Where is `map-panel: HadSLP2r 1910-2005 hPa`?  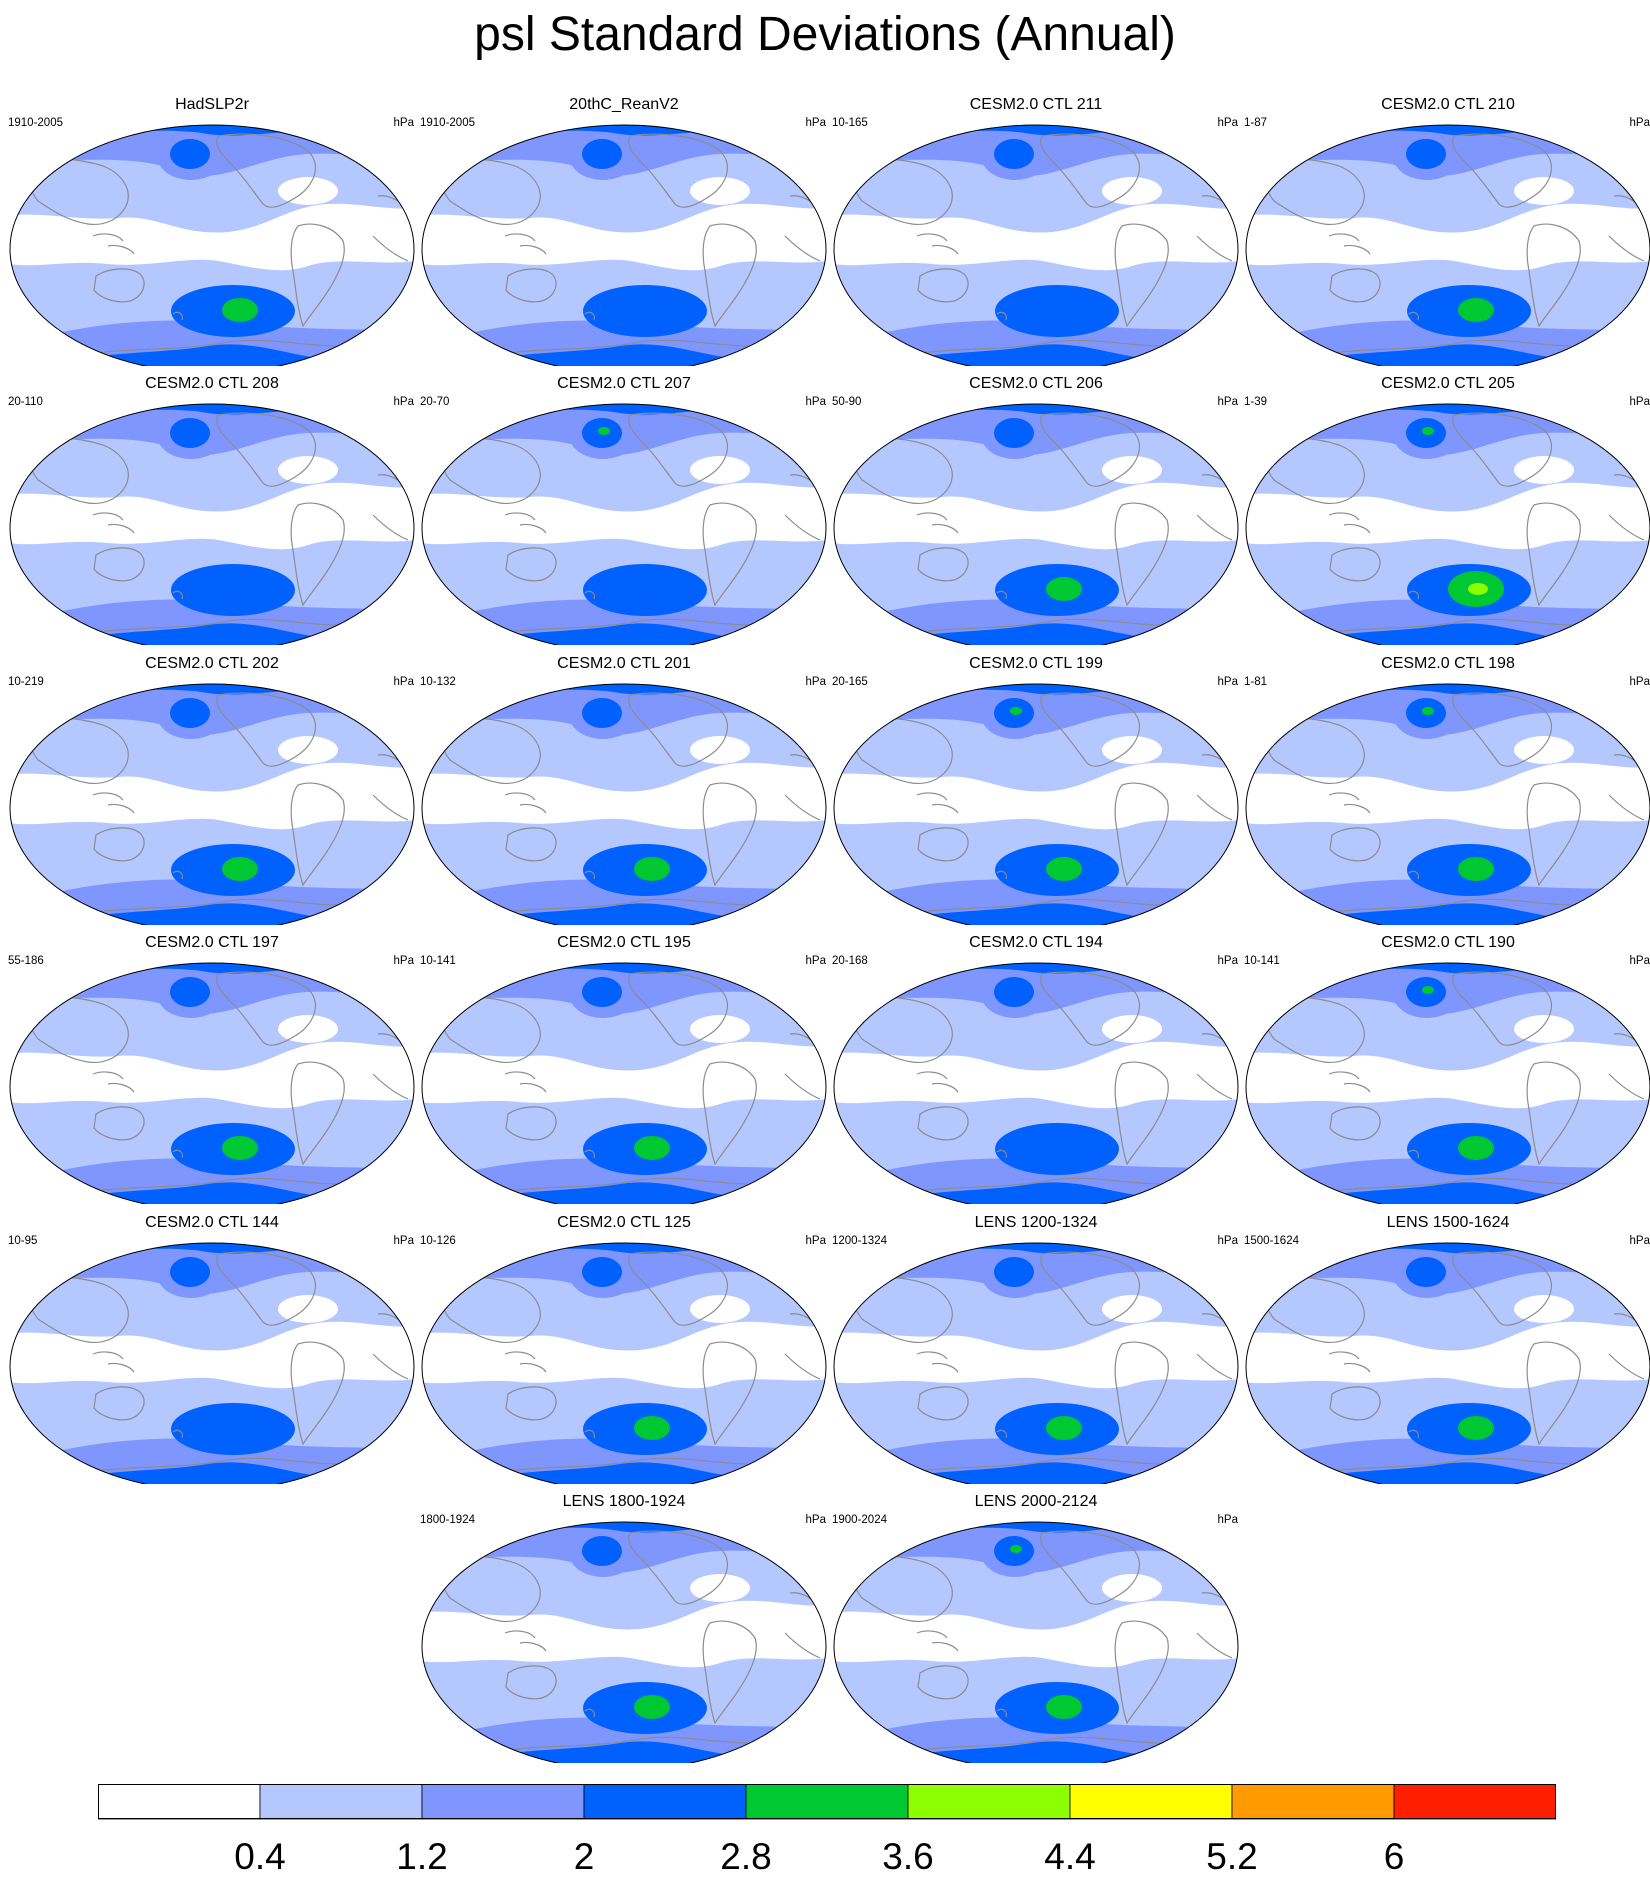 map-panel: HadSLP2r 1910-2005 hPa is located at coordinates (212, 231).